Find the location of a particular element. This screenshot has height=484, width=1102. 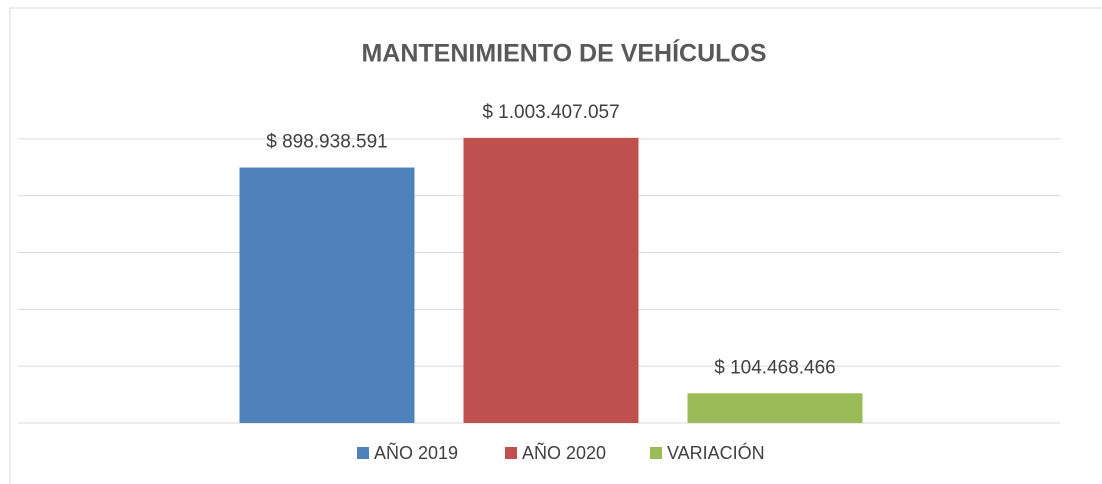

data-label: $ 1.003.407.057 is located at coordinates (550, 112).